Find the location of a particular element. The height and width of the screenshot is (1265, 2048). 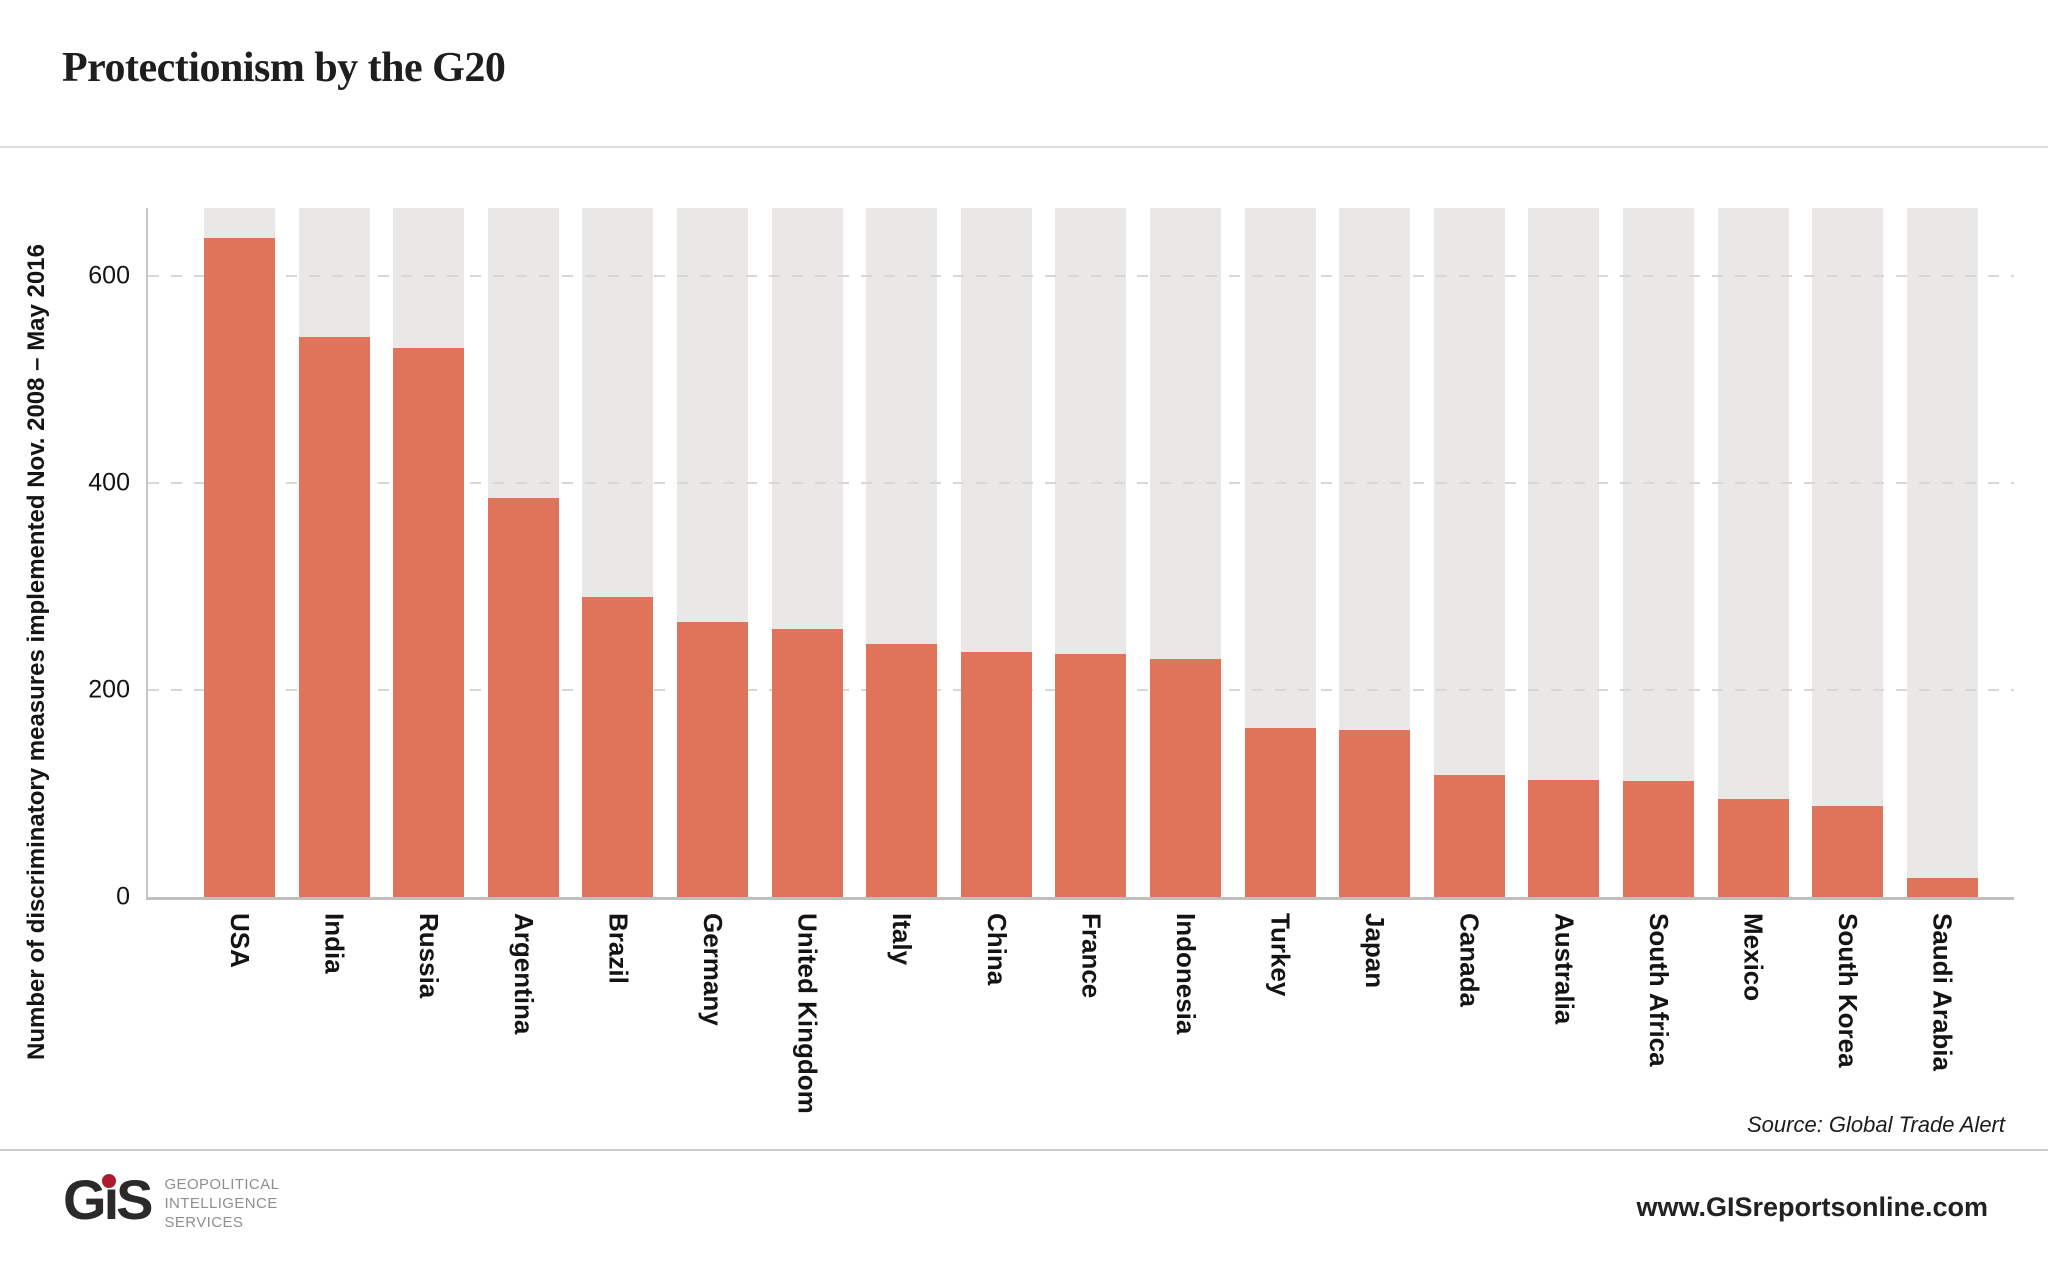

x-label-germany: Germany is located at coordinates (712, 969).